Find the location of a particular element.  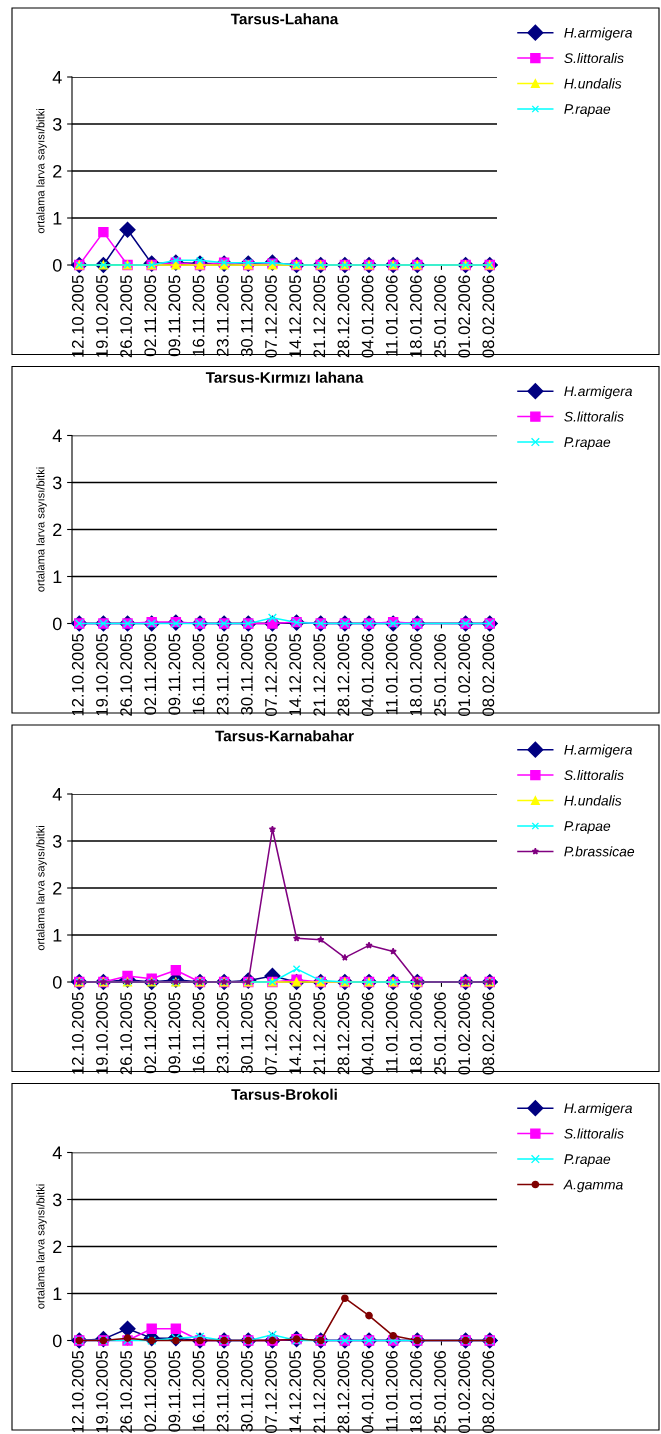

chart-title: Tarsus-Lahana is located at coordinates (284, 19).